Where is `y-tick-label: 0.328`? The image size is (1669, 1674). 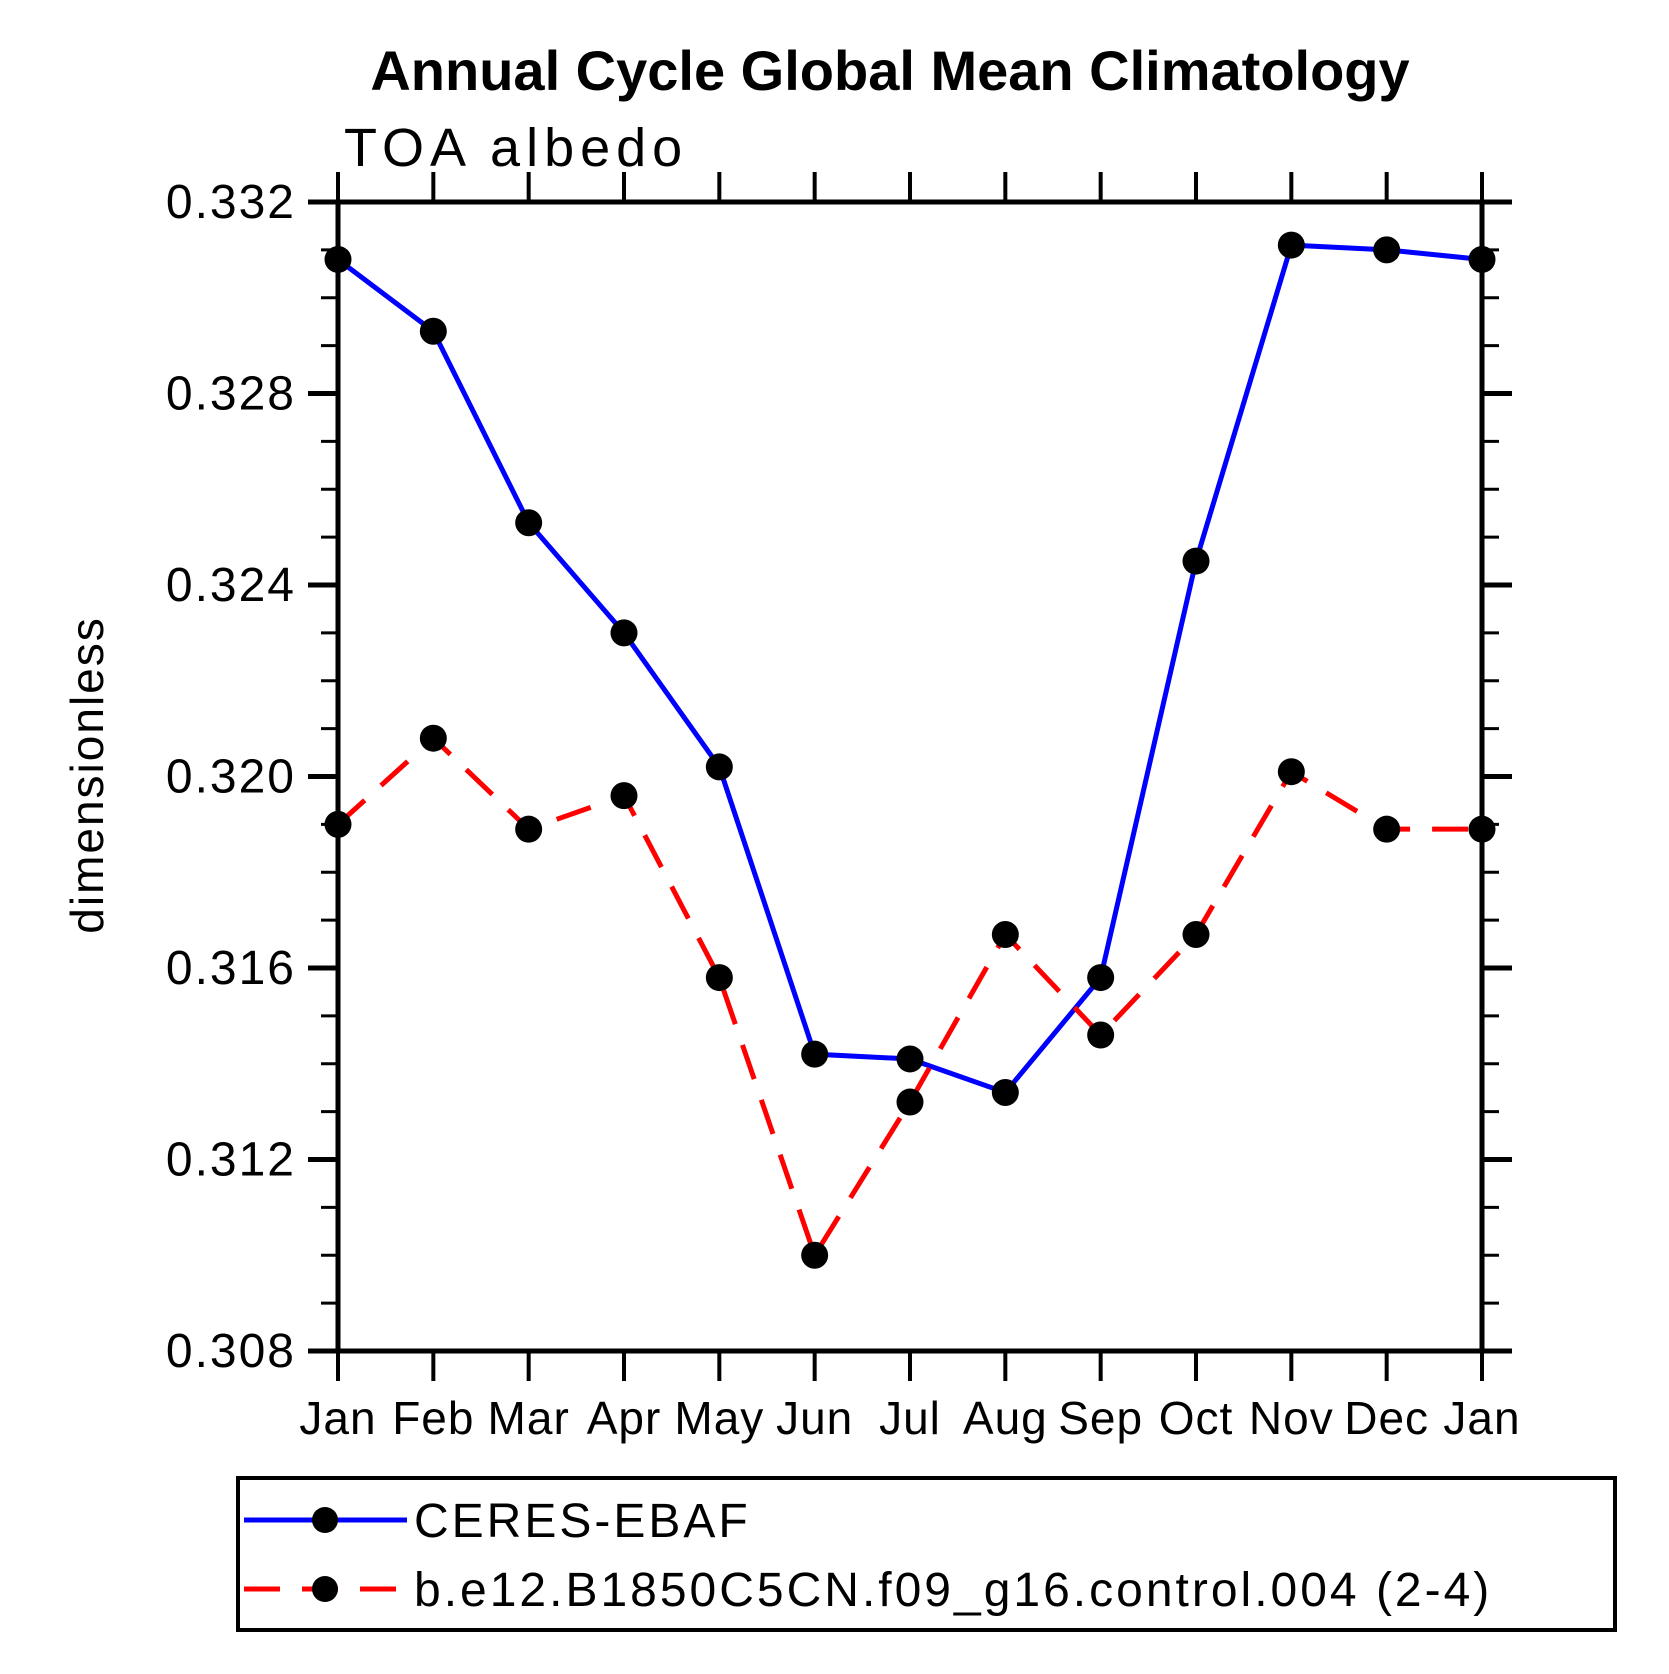
y-tick-label: 0.328 is located at coordinates (231, 394).